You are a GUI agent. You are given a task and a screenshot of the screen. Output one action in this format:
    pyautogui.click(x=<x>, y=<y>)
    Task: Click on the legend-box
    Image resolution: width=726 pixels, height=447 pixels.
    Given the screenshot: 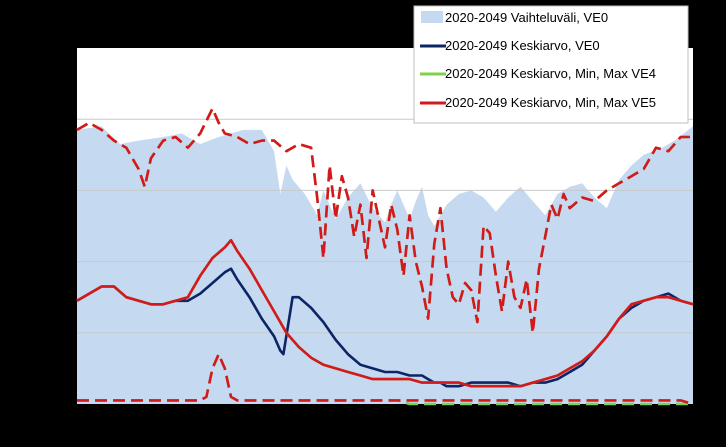 What is the action you would take?
    pyautogui.click(x=551, y=64)
    